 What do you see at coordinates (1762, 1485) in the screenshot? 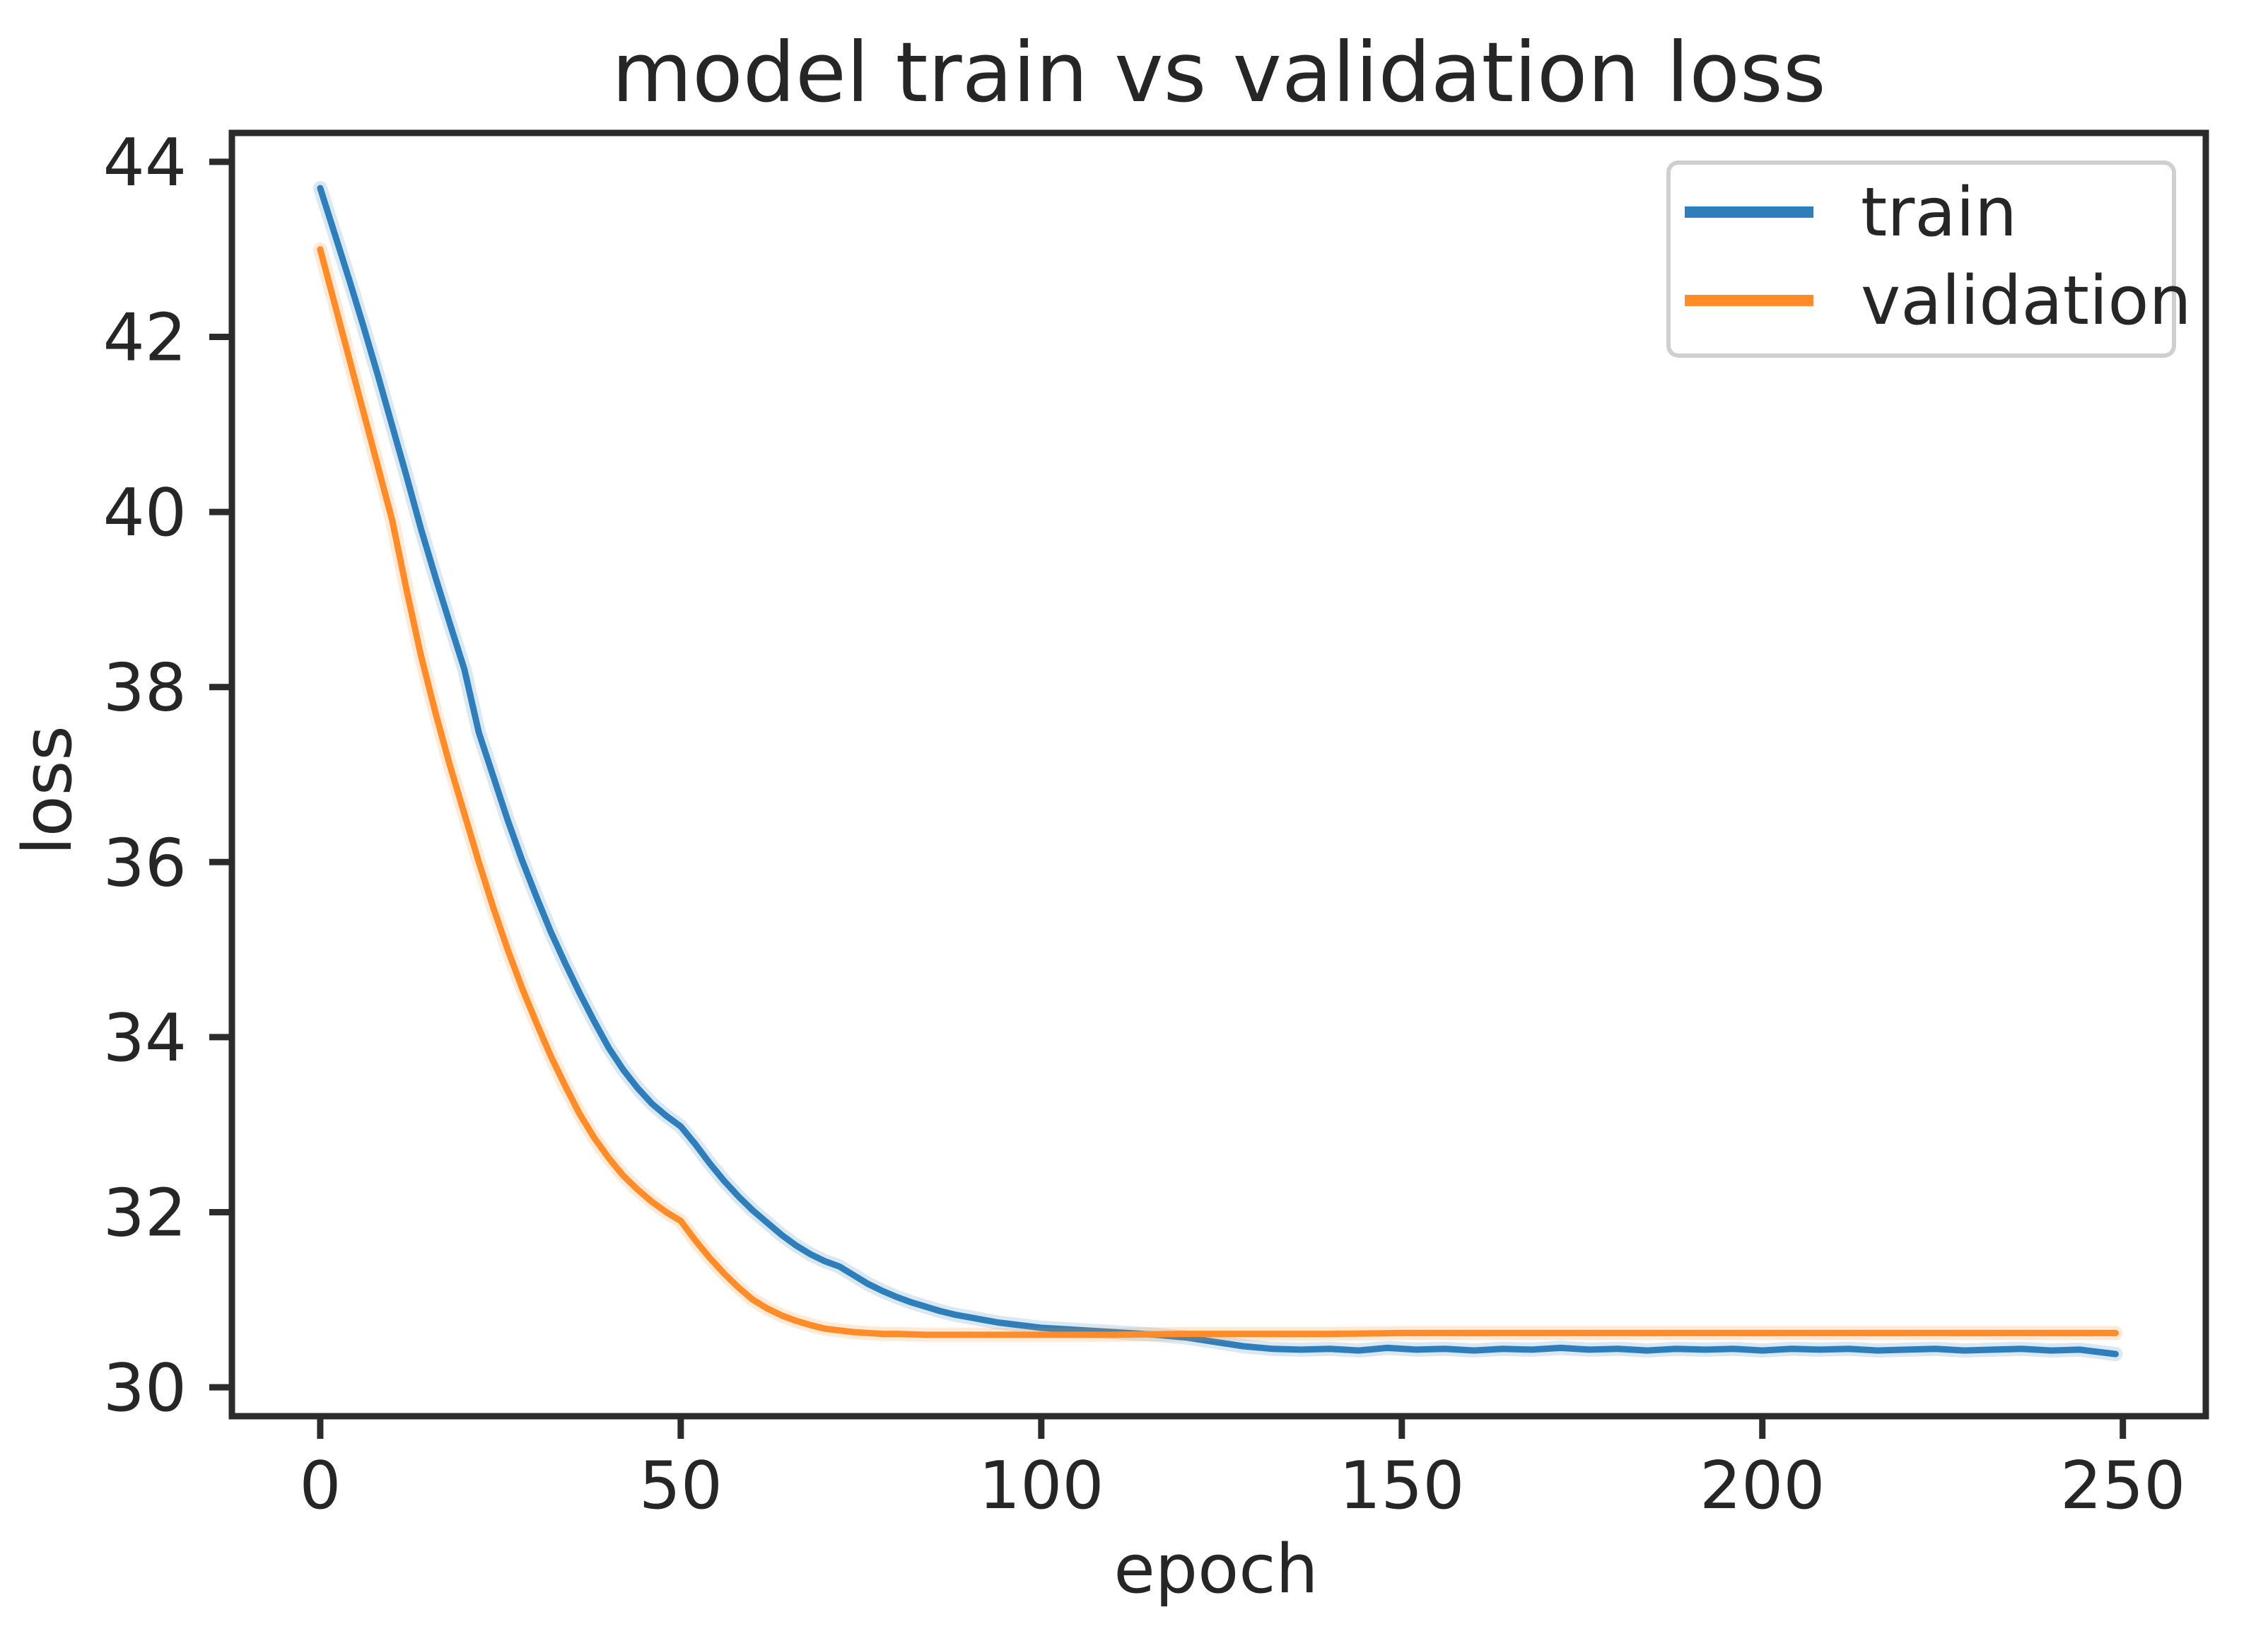
I see `x-tick-label: 200` at bounding box center [1762, 1485].